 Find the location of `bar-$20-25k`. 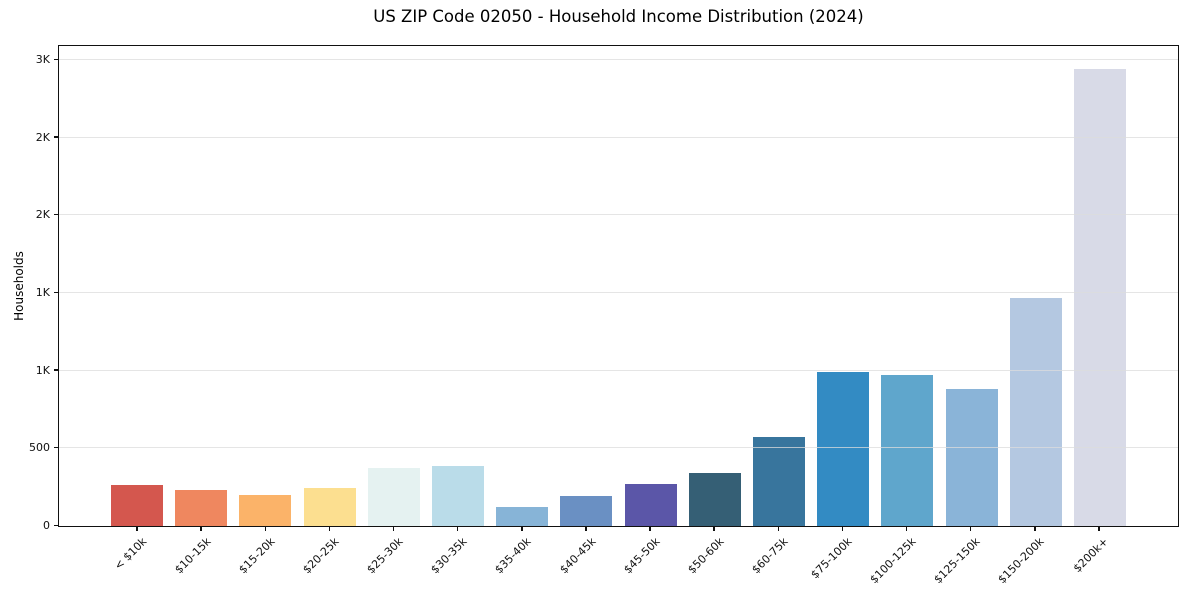

bar-$20-25k is located at coordinates (329, 506).